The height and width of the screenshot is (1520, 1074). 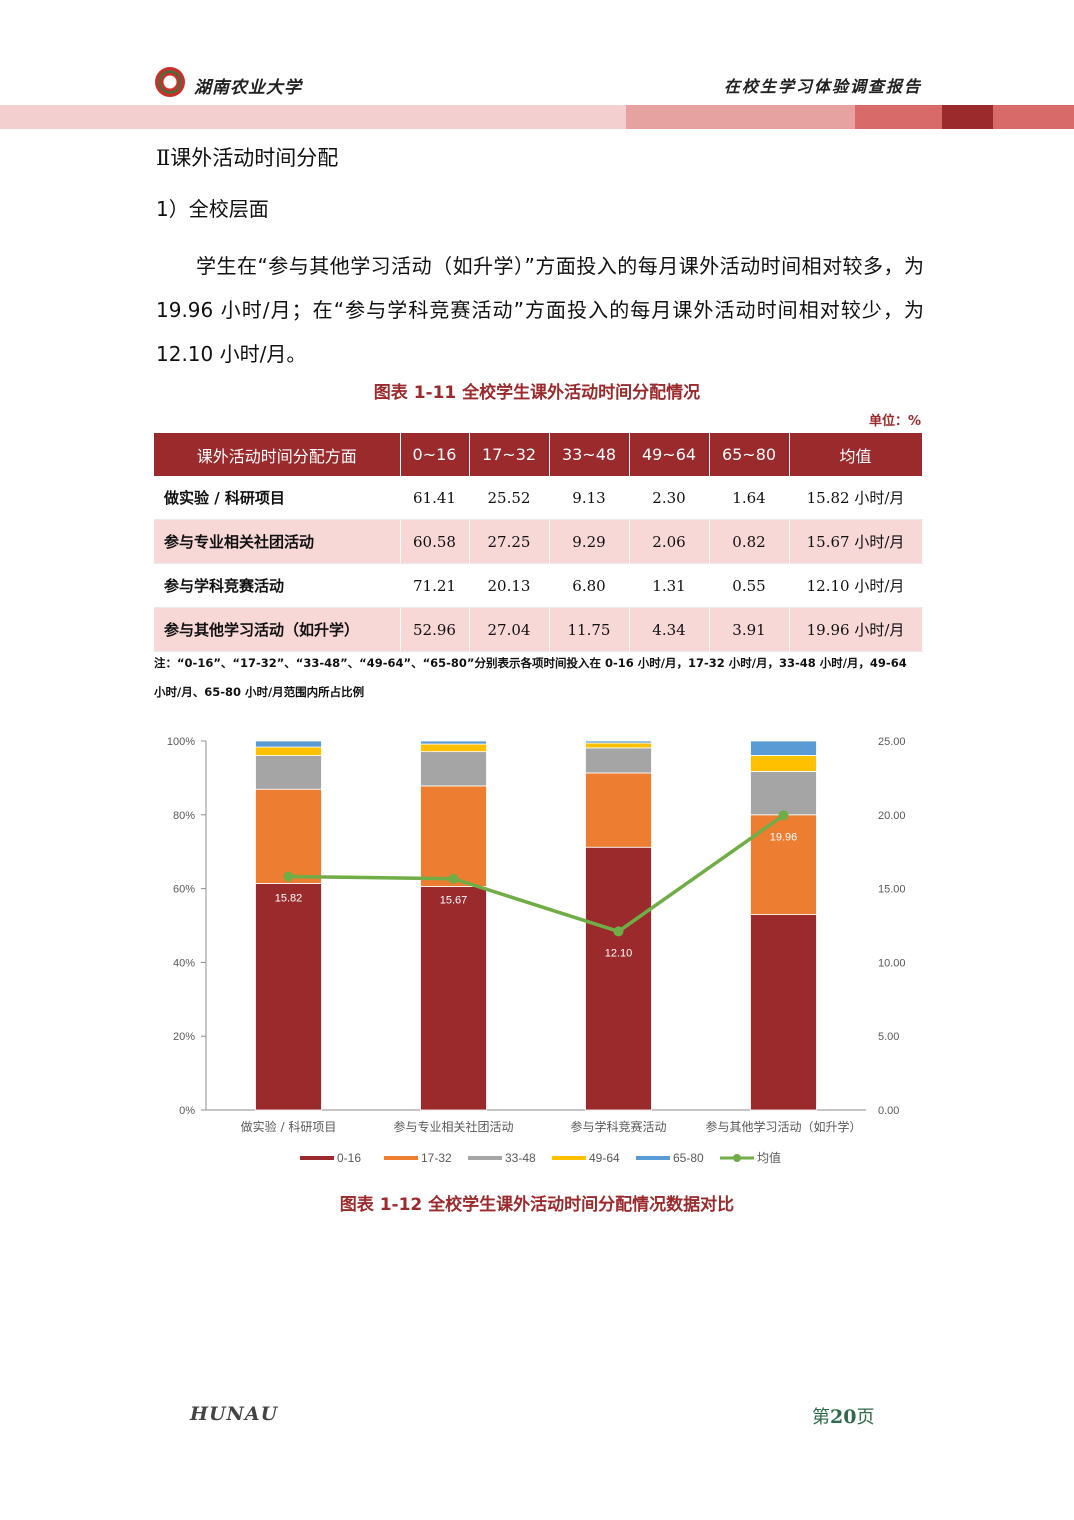 I want to click on table-cell: 15.82 小时/月, so click(x=856, y=498).